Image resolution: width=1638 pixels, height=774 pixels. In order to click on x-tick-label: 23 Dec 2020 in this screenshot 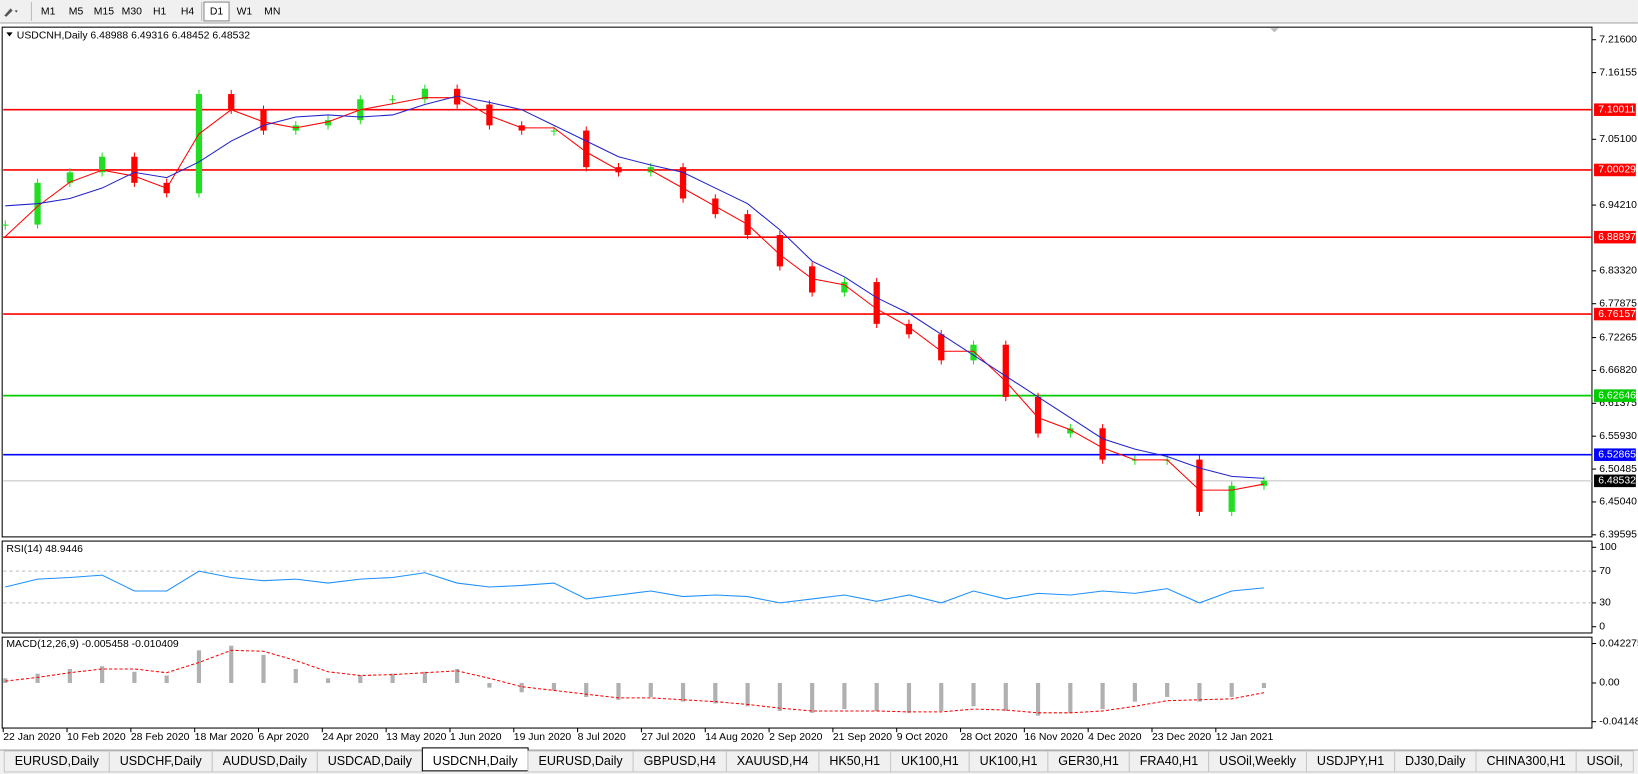, I will do `click(1181, 737)`.